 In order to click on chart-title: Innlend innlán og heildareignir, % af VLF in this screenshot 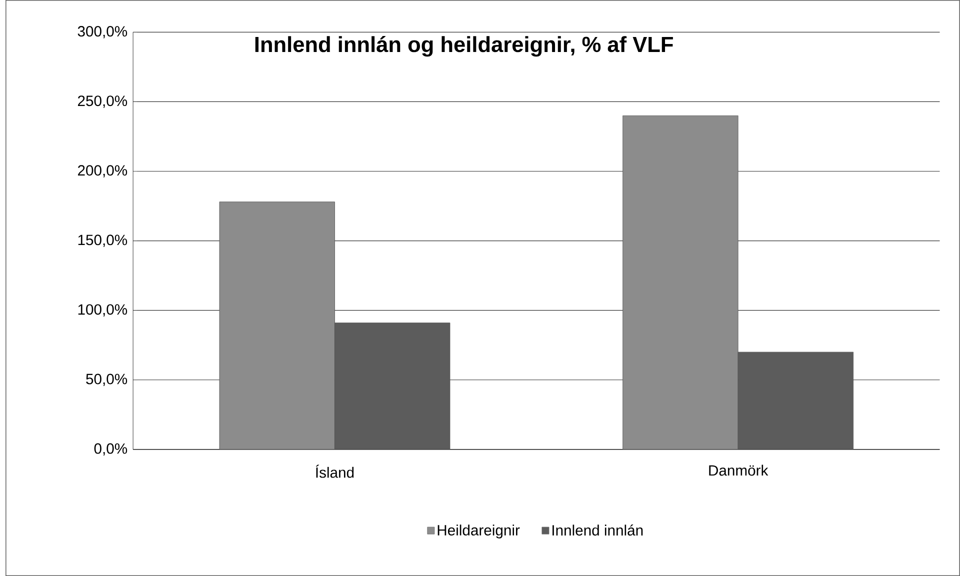, I will do `click(464, 46)`.